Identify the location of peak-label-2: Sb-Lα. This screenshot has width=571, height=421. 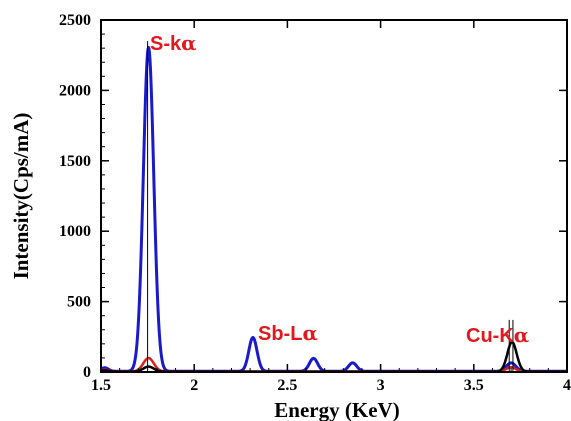
(288, 333).